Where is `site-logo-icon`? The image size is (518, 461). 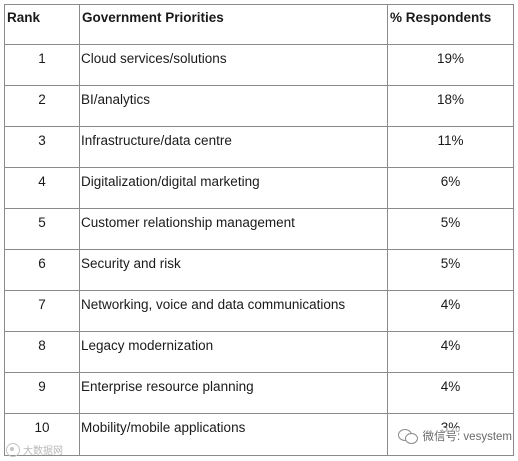
site-logo-icon is located at coordinates (13, 449).